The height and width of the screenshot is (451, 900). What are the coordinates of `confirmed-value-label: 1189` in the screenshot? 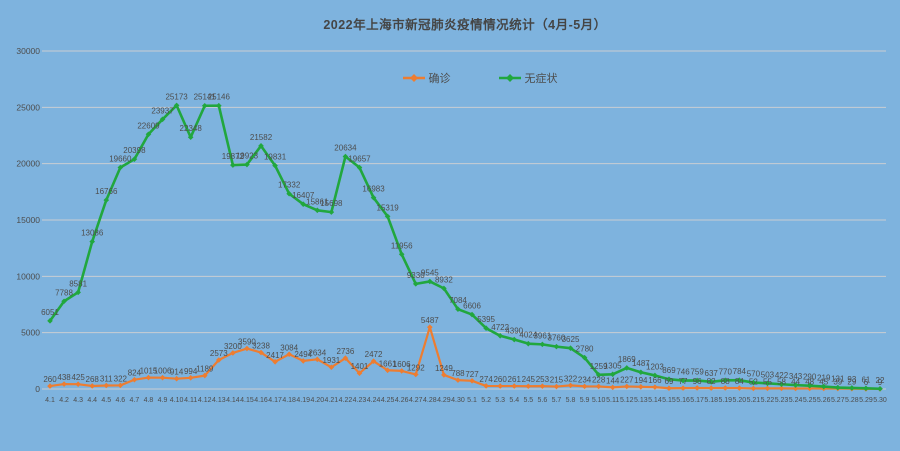 It's located at (205, 369).